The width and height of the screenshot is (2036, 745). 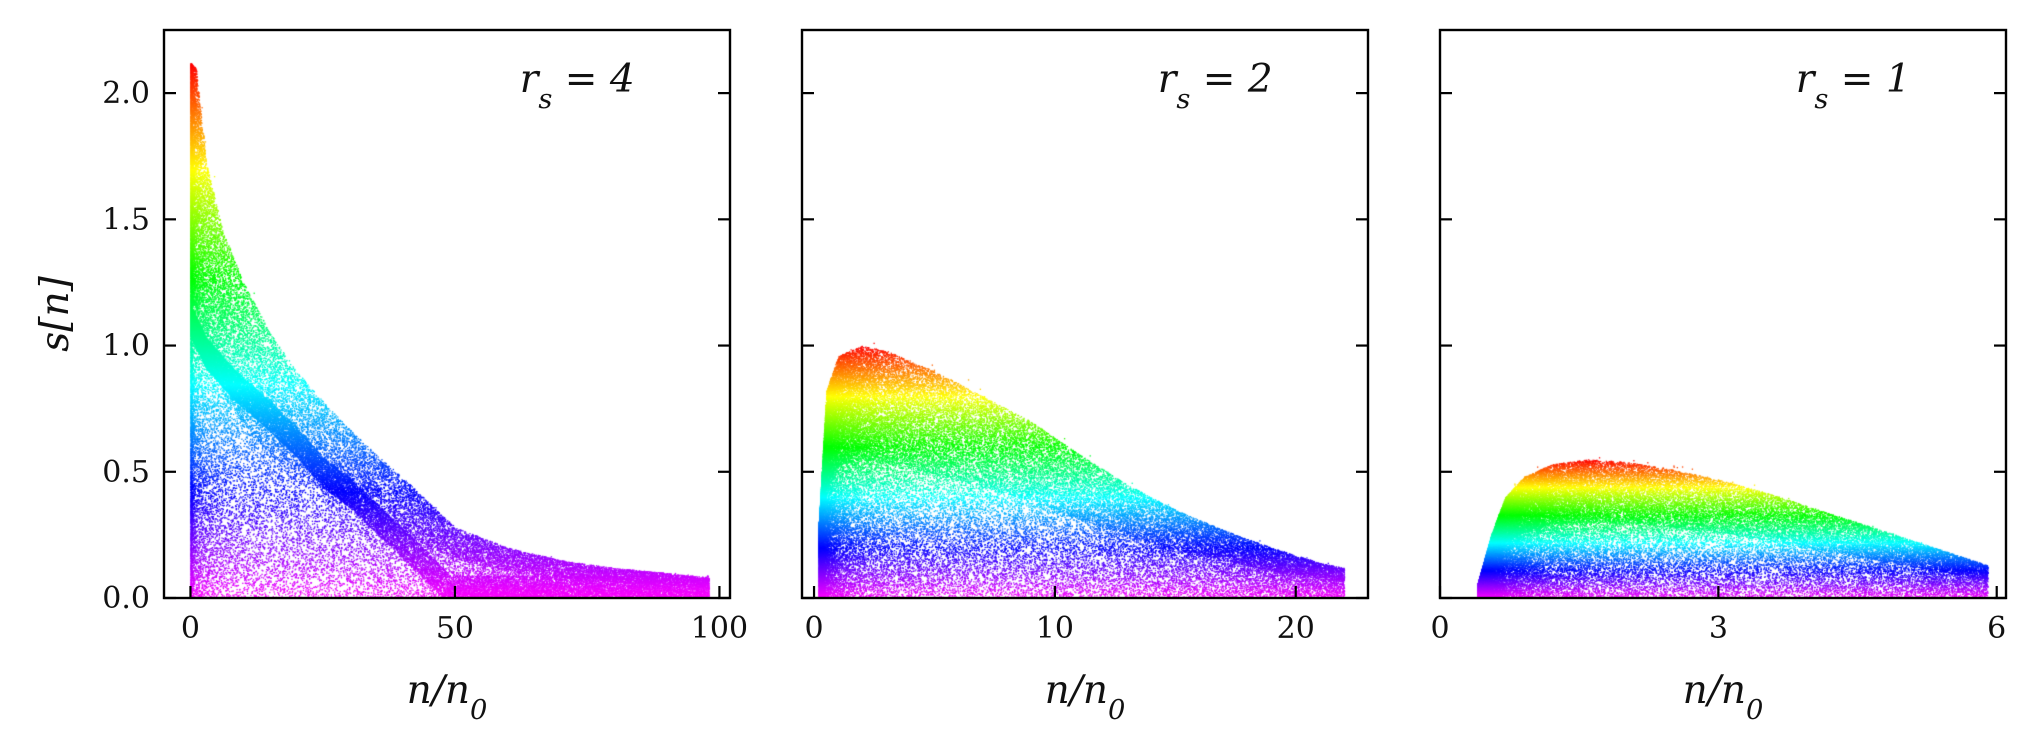 What do you see at coordinates (1853, 86) in the screenshot?
I see `panel-label: rs = 1` at bounding box center [1853, 86].